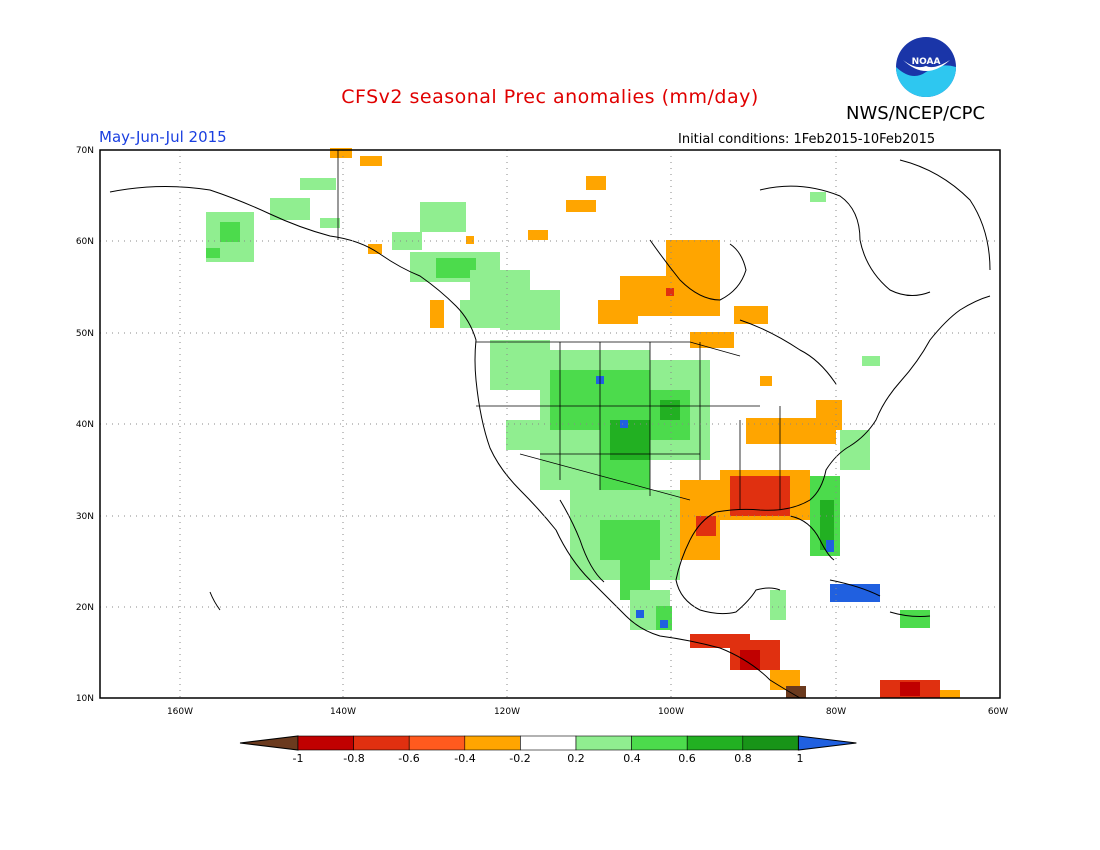  What do you see at coordinates (687, 758) in the screenshot?
I see `colorbar-label: 0.6` at bounding box center [687, 758].